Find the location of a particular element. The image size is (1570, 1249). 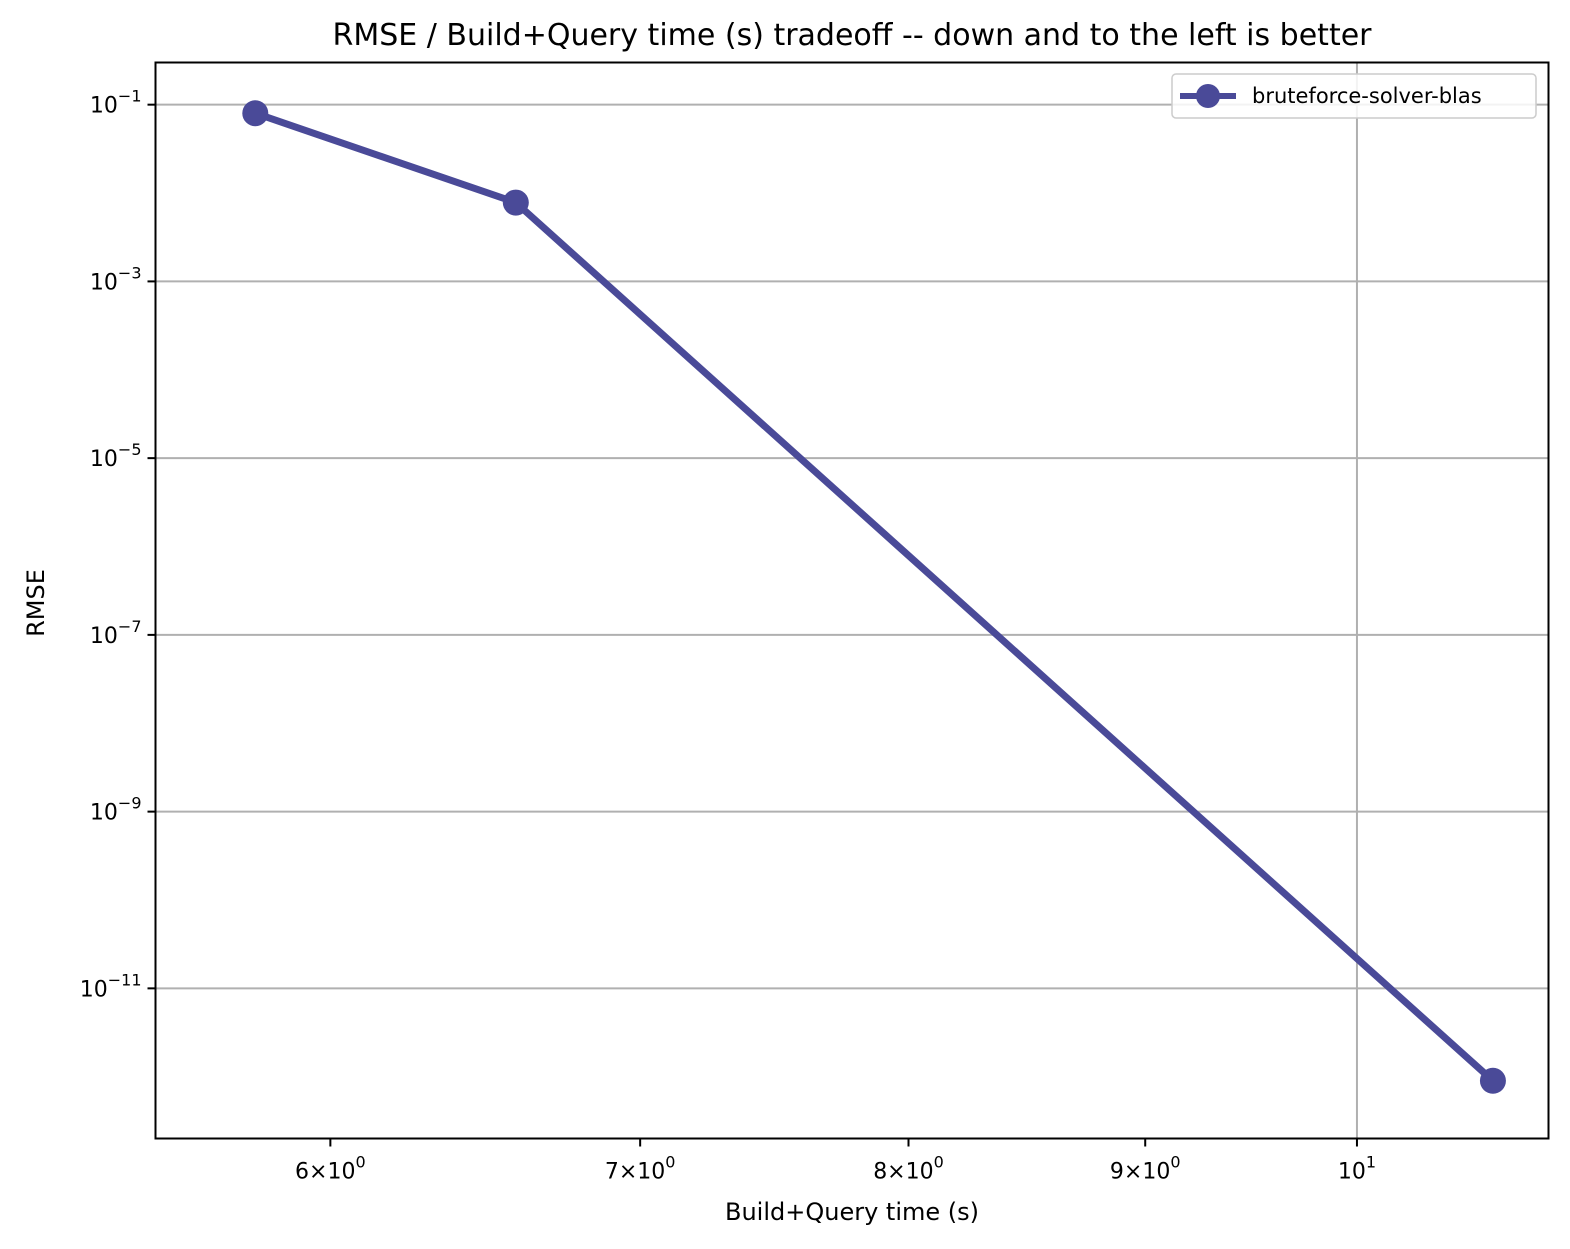

x-tick-label: 8×100 is located at coordinates (908, 1169).